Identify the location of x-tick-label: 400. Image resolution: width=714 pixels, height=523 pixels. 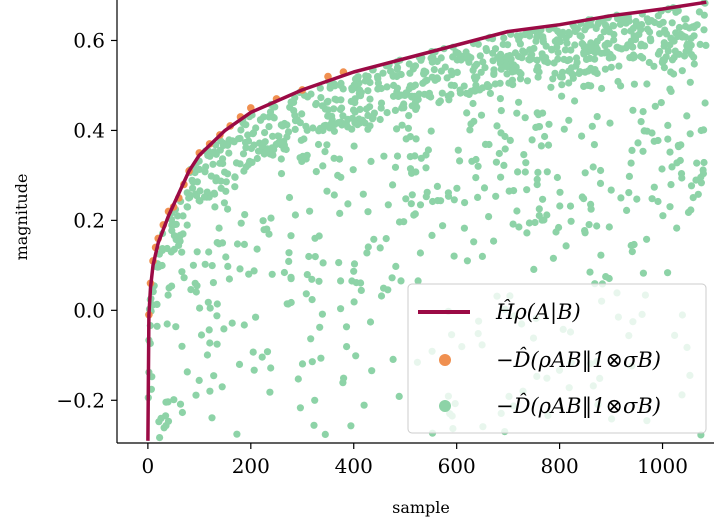
(354, 466).